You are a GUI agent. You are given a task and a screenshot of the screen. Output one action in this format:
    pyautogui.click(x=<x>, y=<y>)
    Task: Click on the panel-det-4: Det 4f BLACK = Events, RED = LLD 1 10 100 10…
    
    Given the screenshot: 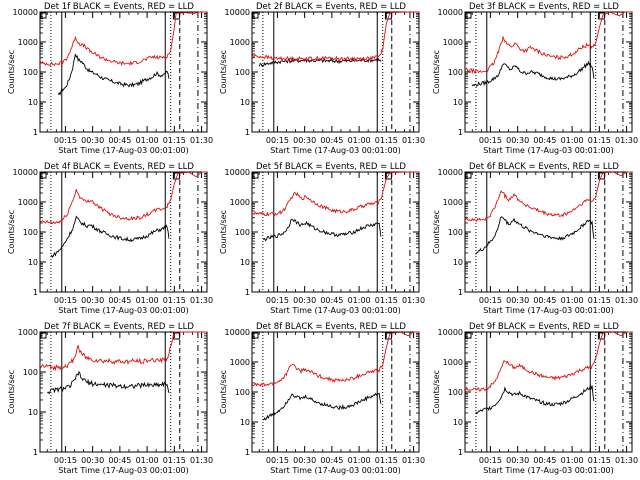 What is the action you would take?
    pyautogui.click(x=110, y=238)
    